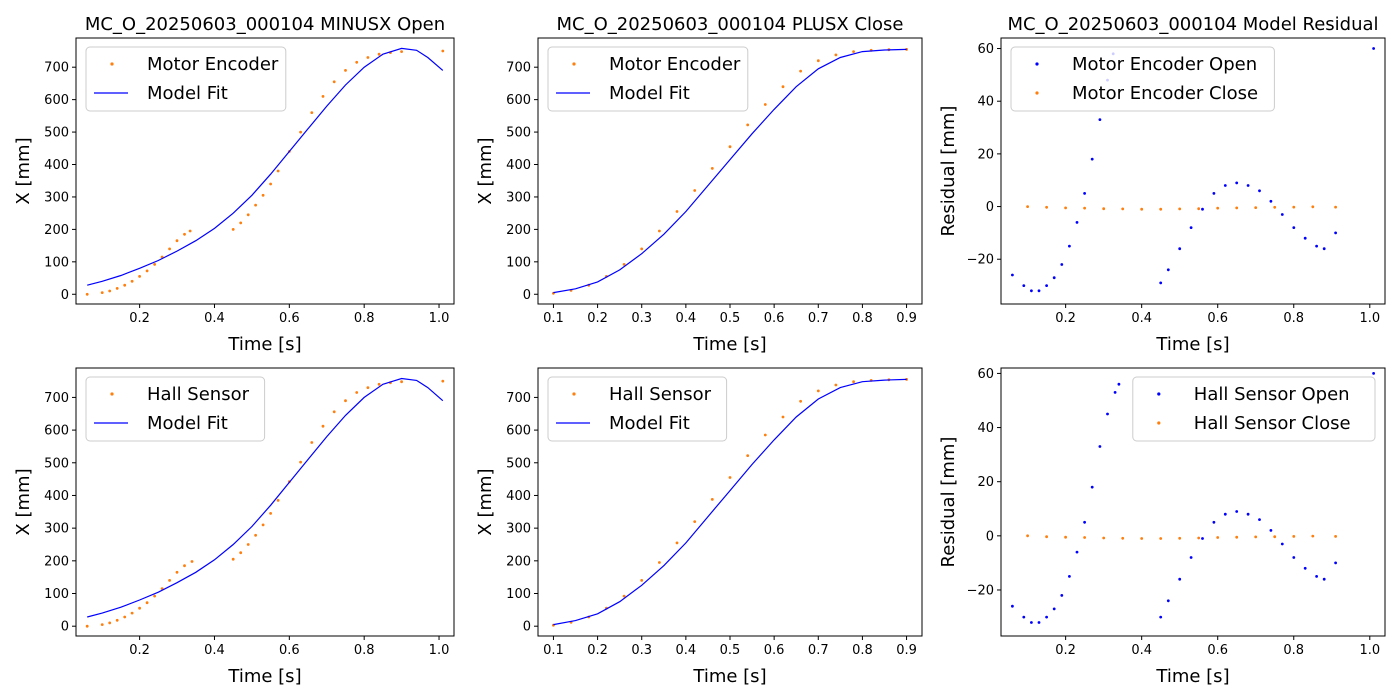  Describe the element at coordinates (1164, 64) in the screenshot. I see `legend-entry-label: Motor Encoder Open` at that location.